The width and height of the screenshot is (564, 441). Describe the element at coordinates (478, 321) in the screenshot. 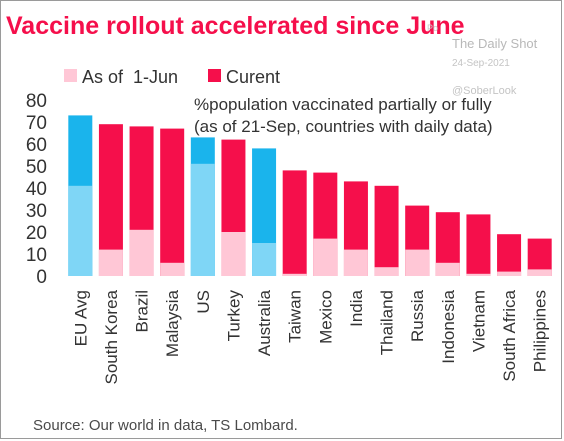

I see `x-tick-label: Vietnam` at that location.